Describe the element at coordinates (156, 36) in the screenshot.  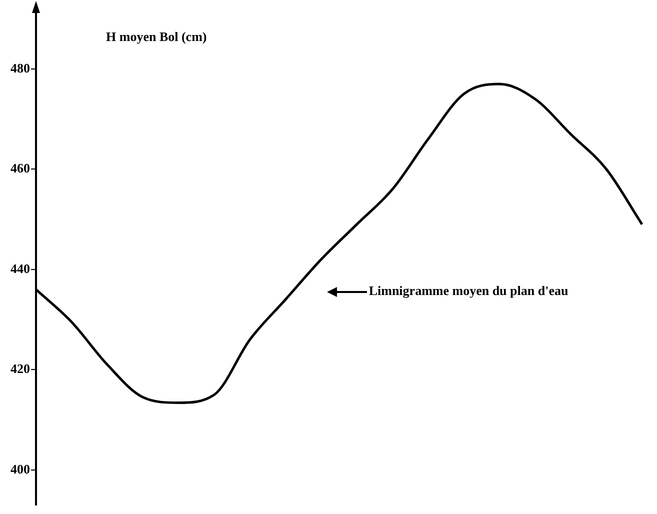
I see `y-axis-title: H moyen Bol (cm)` at that location.